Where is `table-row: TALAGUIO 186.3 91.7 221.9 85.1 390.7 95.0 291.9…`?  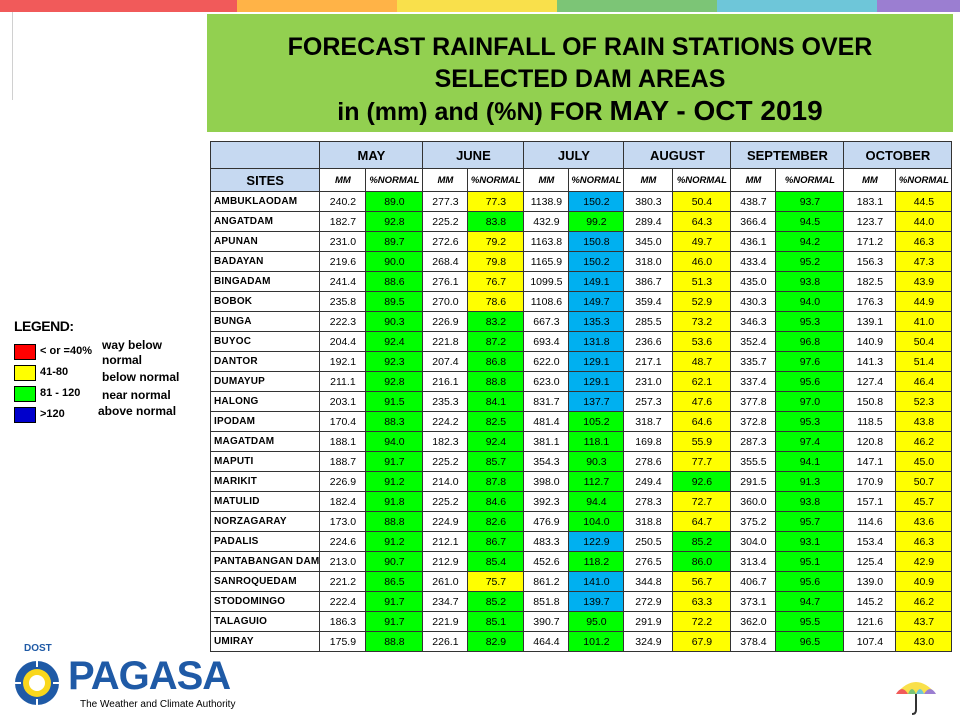
table-row: TALAGUIO 186.3 91.7 221.9 85.1 390.7 95.0 291.9… is located at coordinates (581, 621).